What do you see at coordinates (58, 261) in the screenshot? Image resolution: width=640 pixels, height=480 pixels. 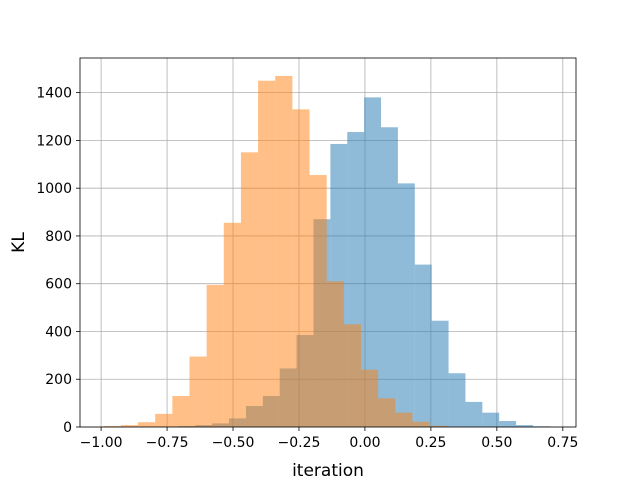 I see `y-axis: 0 200 400 600 800 1000 1200 1400` at bounding box center [58, 261].